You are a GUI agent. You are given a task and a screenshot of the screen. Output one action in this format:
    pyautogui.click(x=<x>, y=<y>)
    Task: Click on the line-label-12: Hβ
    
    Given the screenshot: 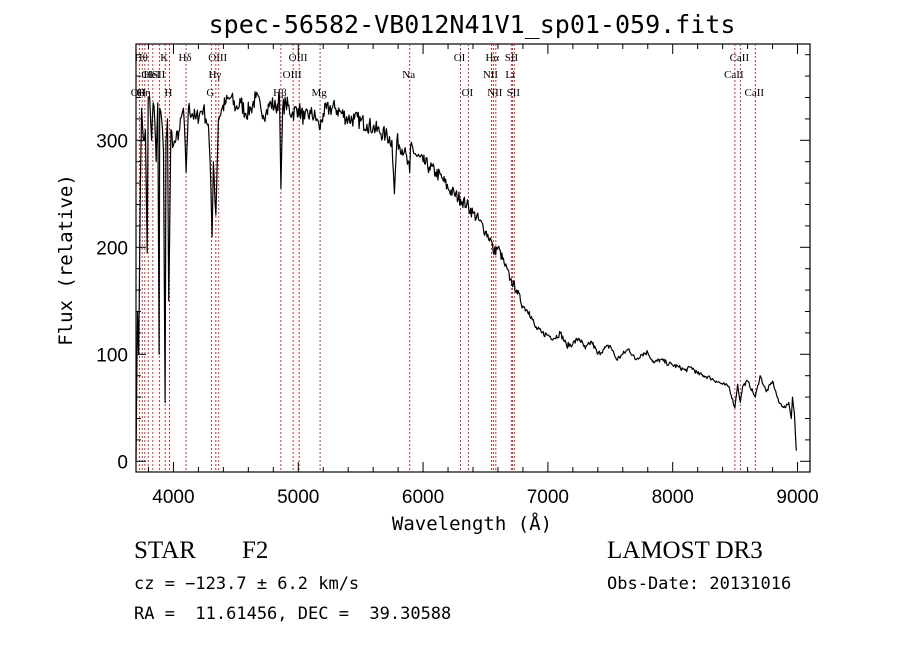 What is the action you would take?
    pyautogui.click(x=280, y=93)
    